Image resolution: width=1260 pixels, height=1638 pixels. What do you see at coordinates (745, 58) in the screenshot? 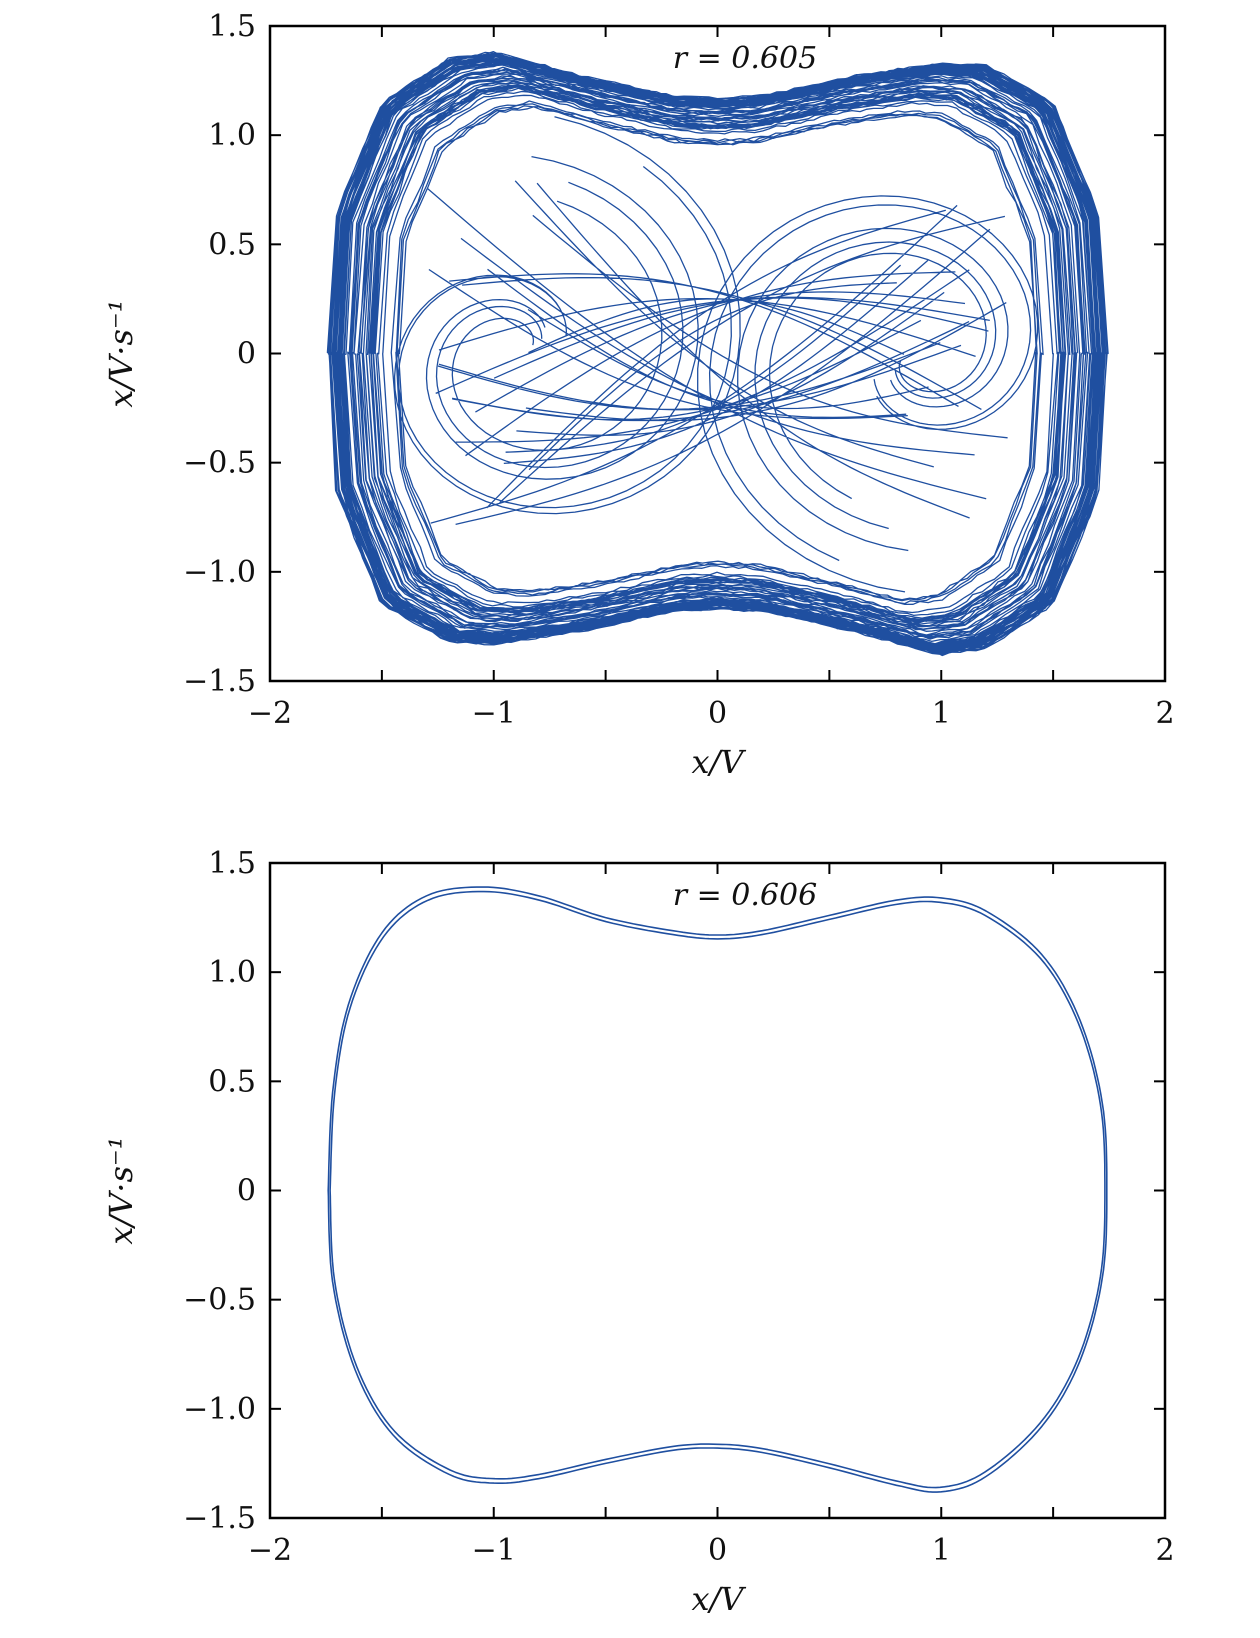
I see `parameter-annotation: r = 0.605` at bounding box center [745, 58].